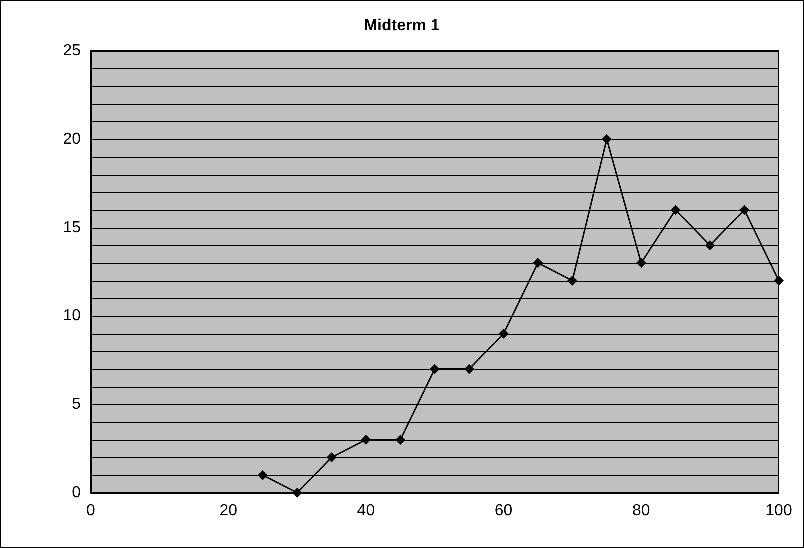 Image resolution: width=804 pixels, height=548 pixels. I want to click on y-tick-label: 10, so click(72, 316).